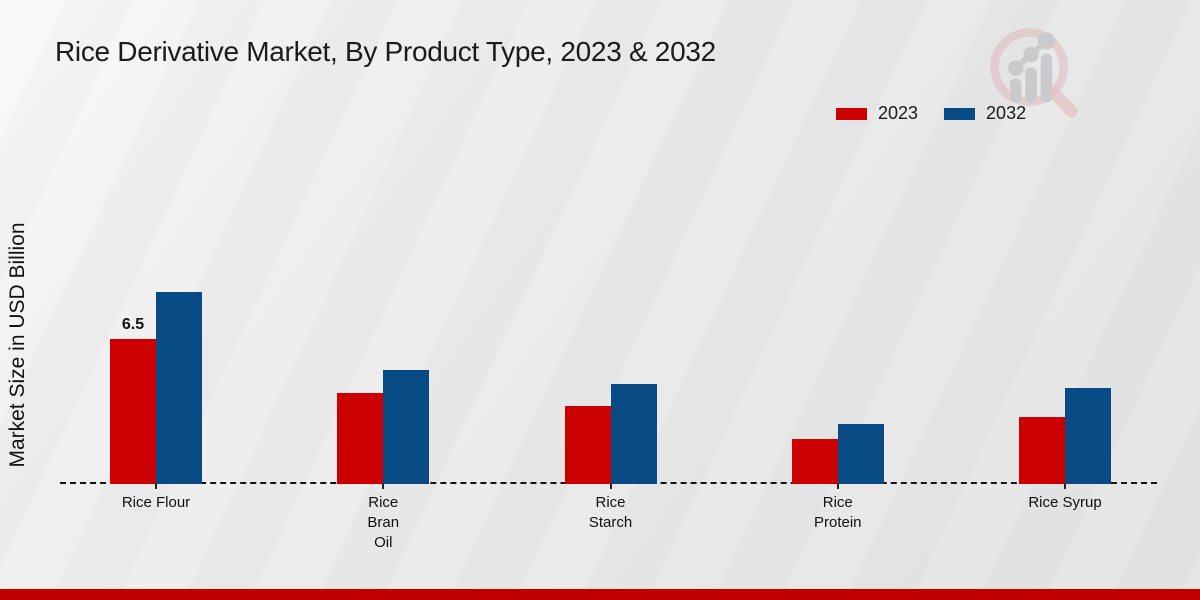  I want to click on bar-2032-rice-starch, so click(633, 434).